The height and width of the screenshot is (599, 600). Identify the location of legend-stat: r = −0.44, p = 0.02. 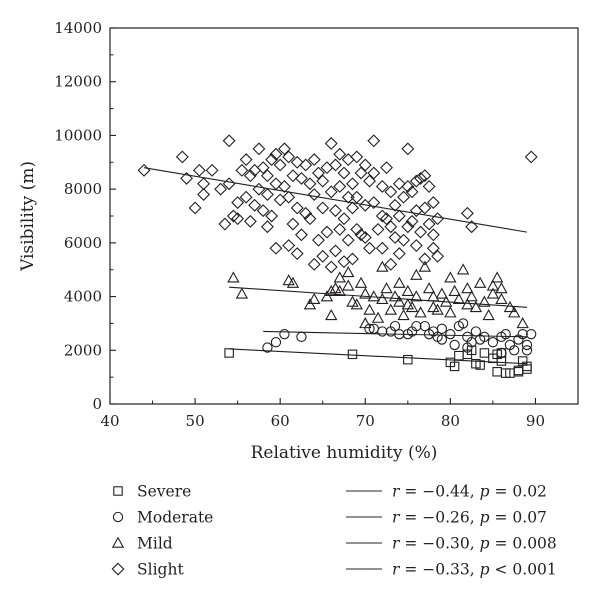
(469, 492).